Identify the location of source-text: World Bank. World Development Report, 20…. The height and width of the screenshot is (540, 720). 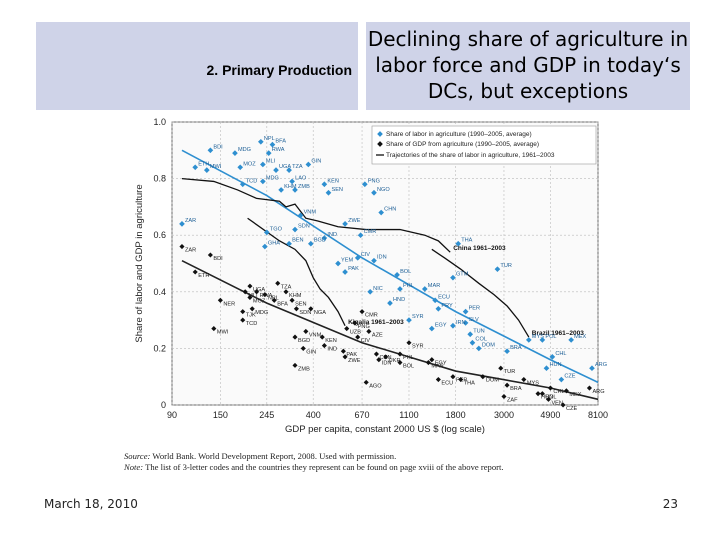
(274, 456).